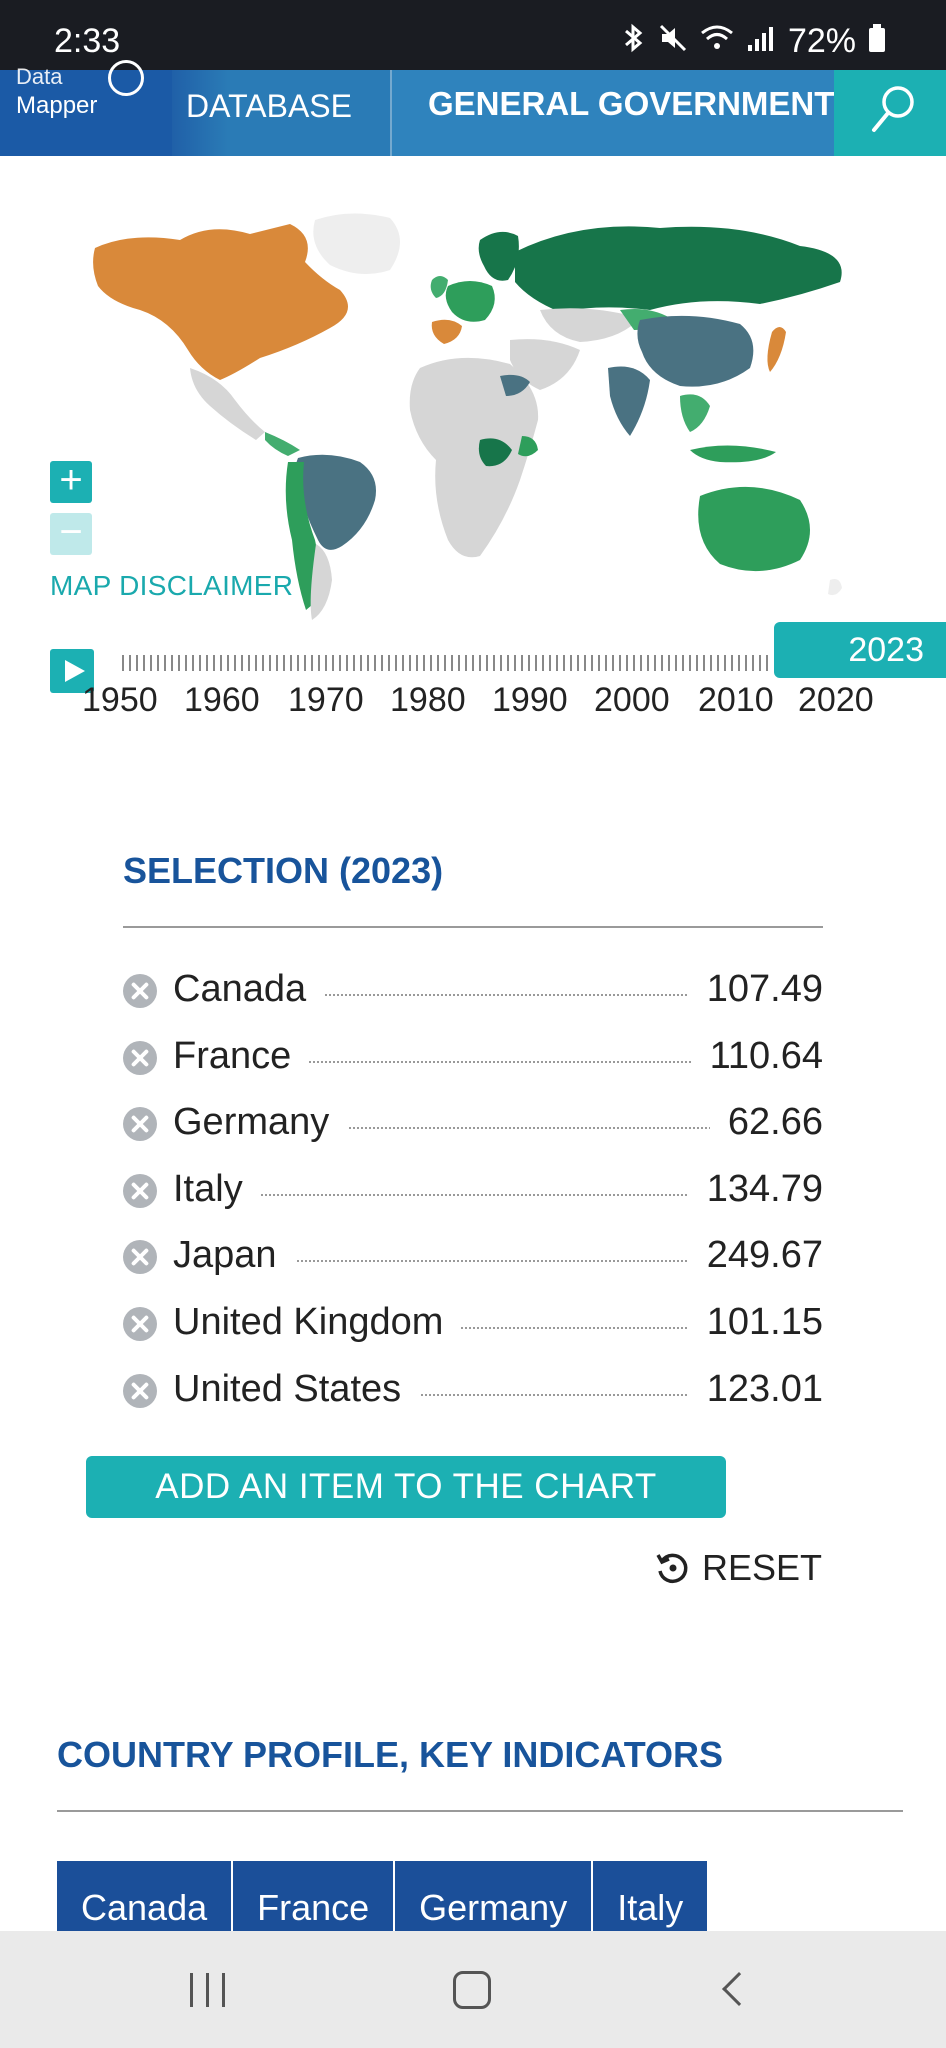 The image size is (946, 2048). What do you see at coordinates (757, 1056) in the screenshot?
I see `country-value: 110.64` at bounding box center [757, 1056].